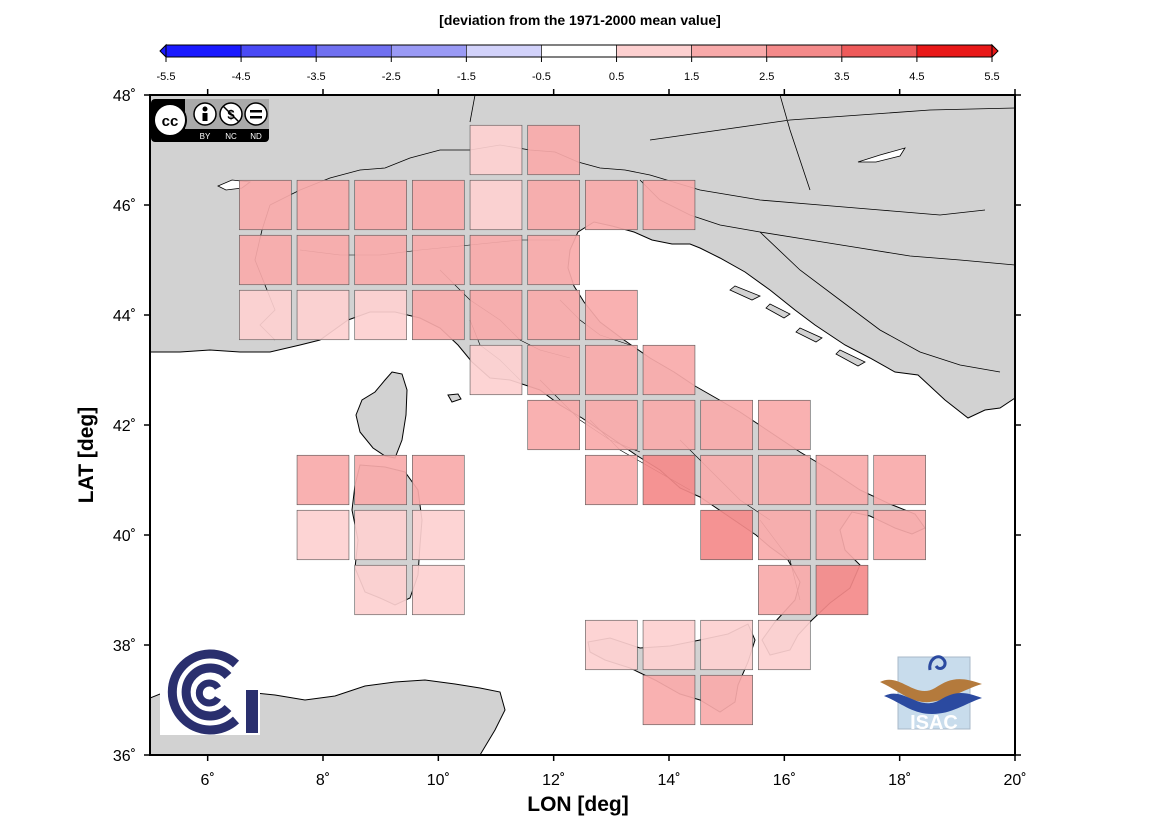 The width and height of the screenshot is (1169, 826). Describe the element at coordinates (124, 756) in the screenshot. I see `y-tick-label: 36˚` at that location.